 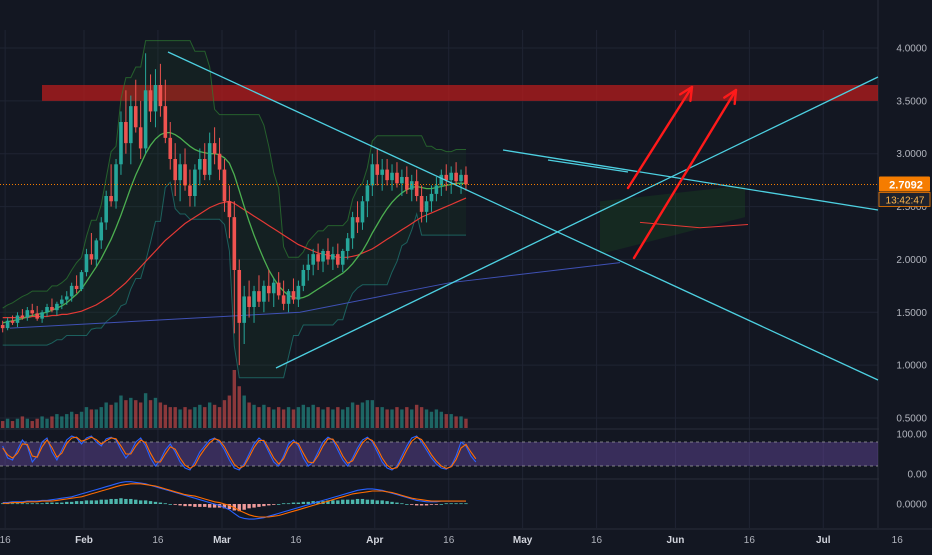 I want to click on trendline-short, so click(x=588, y=166).